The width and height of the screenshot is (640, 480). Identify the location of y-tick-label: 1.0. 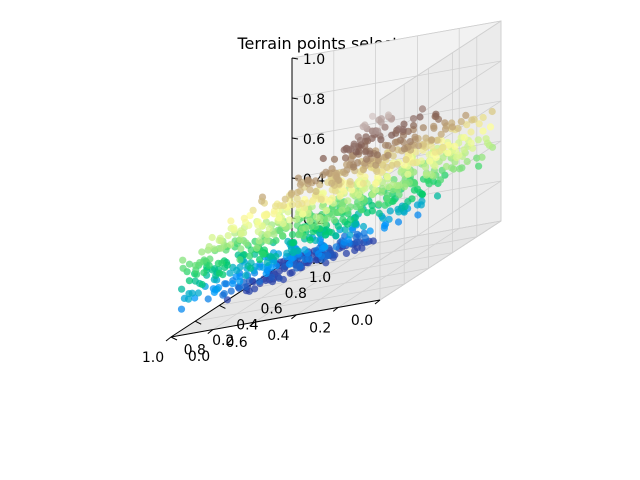
(320, 278).